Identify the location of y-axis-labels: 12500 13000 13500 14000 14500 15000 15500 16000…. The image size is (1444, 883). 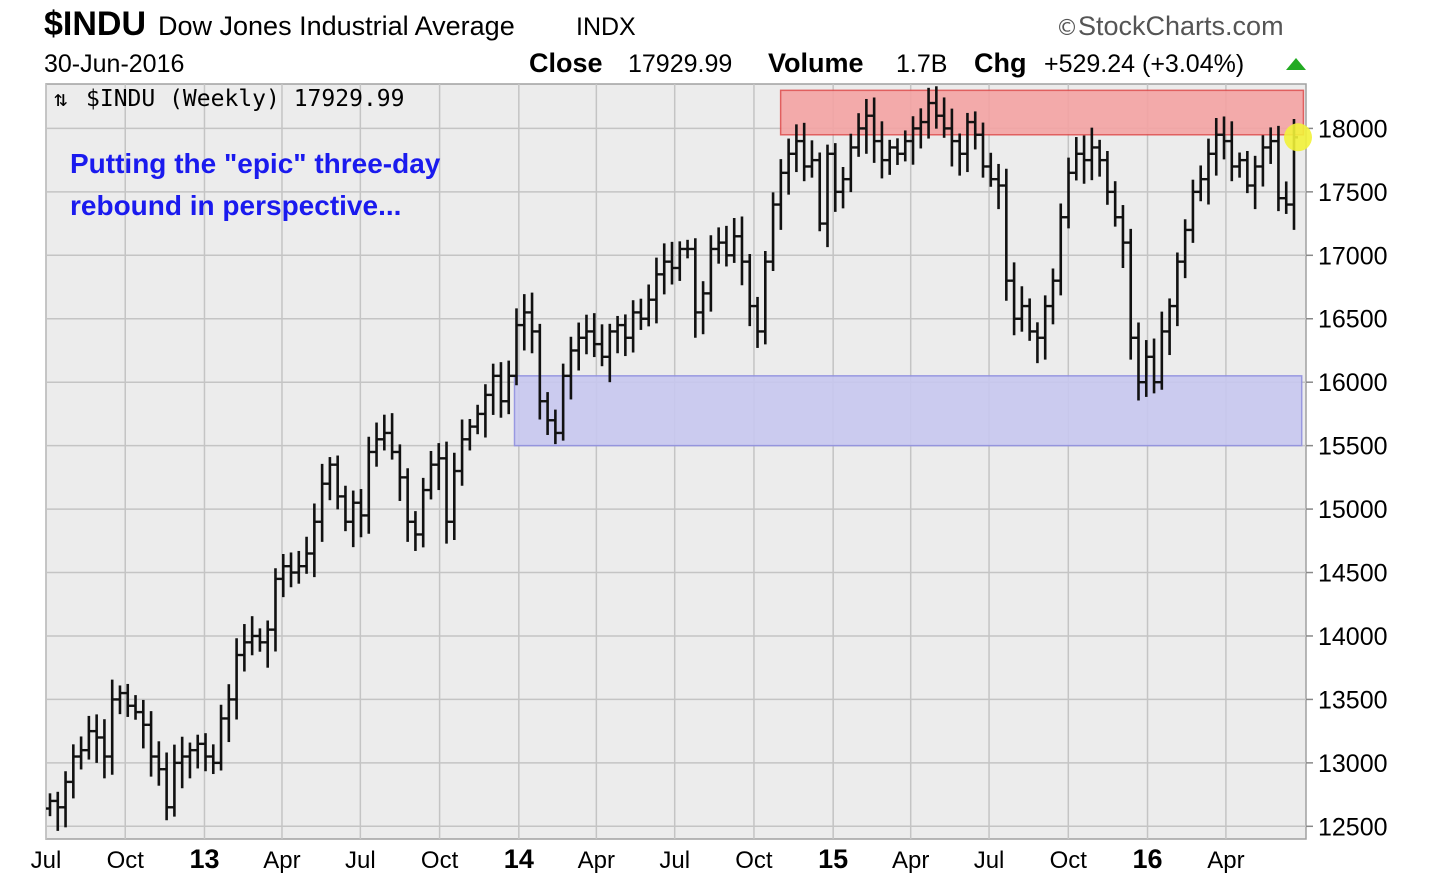
(1353, 478).